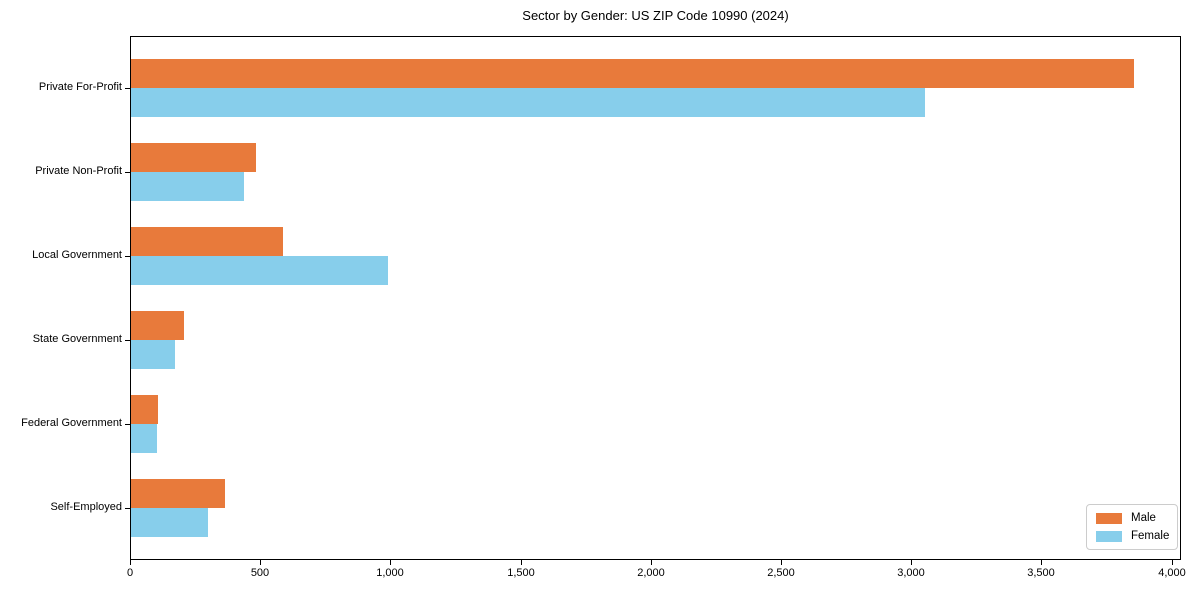 The height and width of the screenshot is (600, 1200). What do you see at coordinates (157, 325) in the screenshot?
I see `bar-male-state-government` at bounding box center [157, 325].